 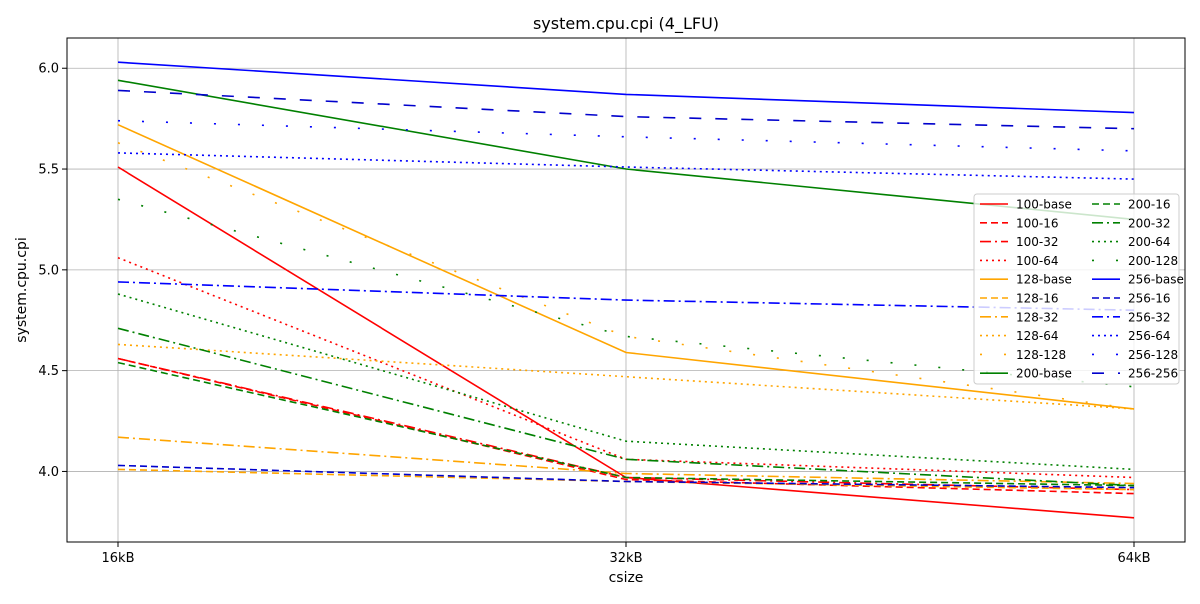 What do you see at coordinates (48, 170) in the screenshot?
I see `y-tick-label: 5.5` at bounding box center [48, 170].